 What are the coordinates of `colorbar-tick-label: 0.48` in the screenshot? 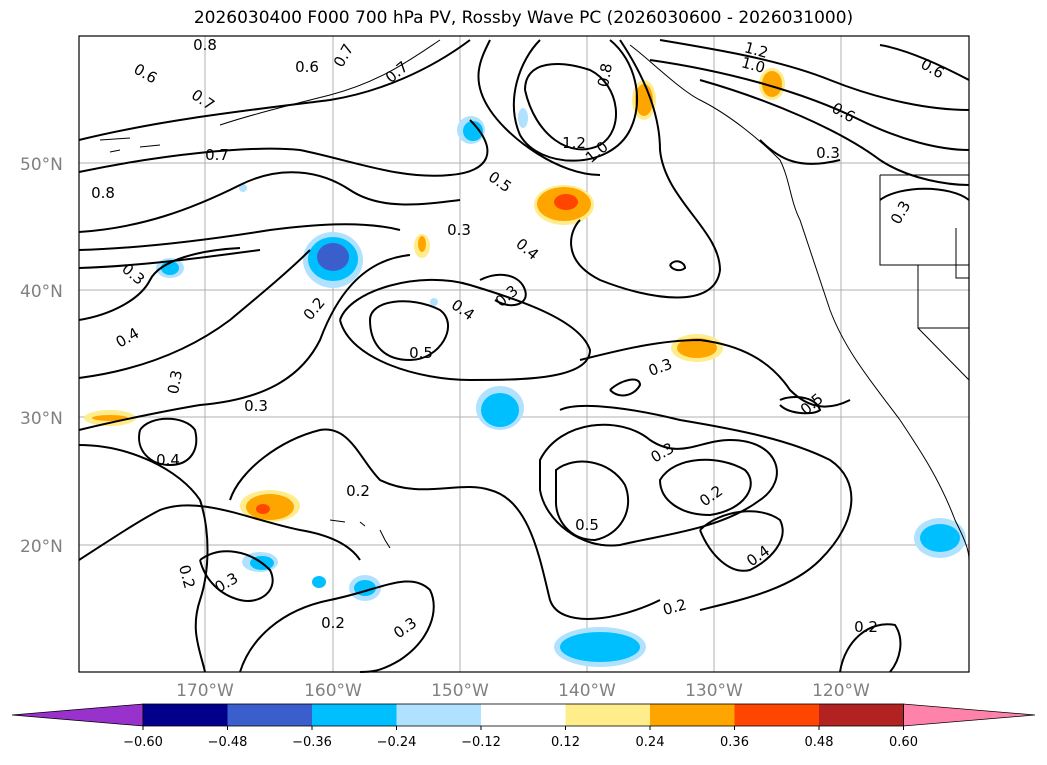 It's located at (819, 742).